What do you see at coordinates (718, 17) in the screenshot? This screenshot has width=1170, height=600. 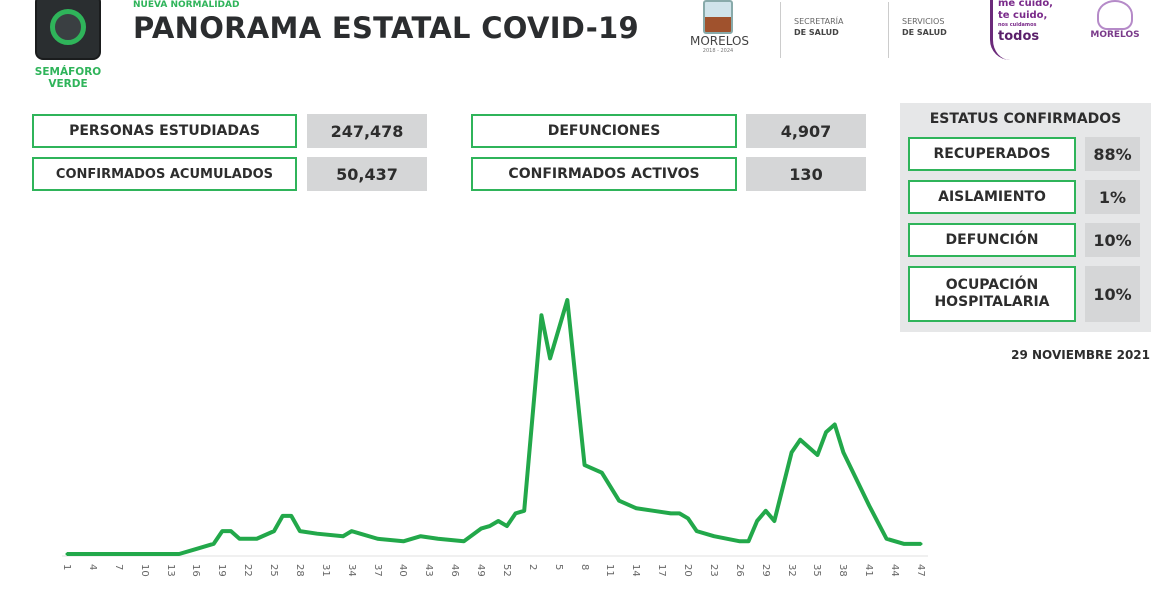 I see `morelos-emblem-icon` at bounding box center [718, 17].